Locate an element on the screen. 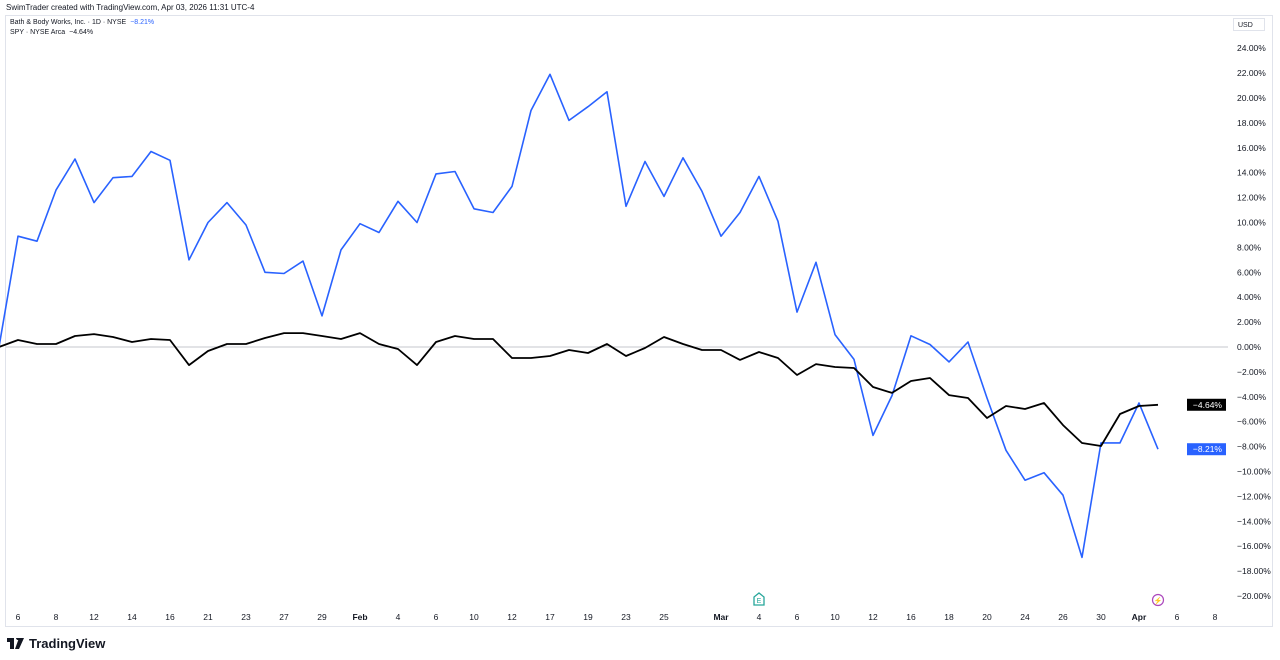  x-tick-label: 21 is located at coordinates (208, 617).